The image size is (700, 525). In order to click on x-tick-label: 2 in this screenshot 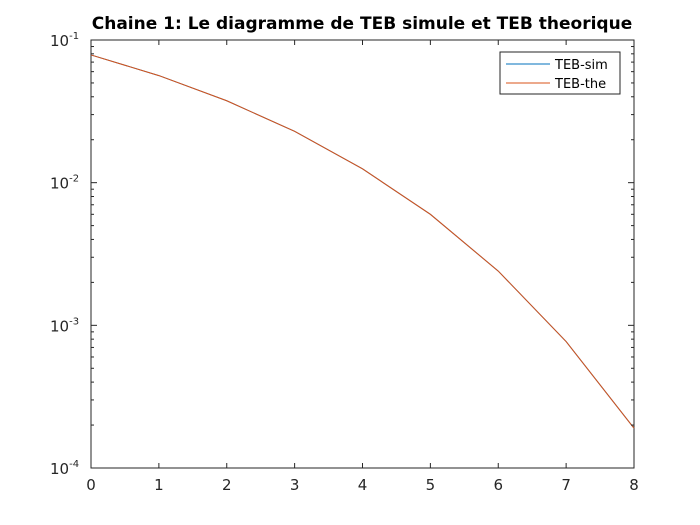, I will do `click(227, 485)`.